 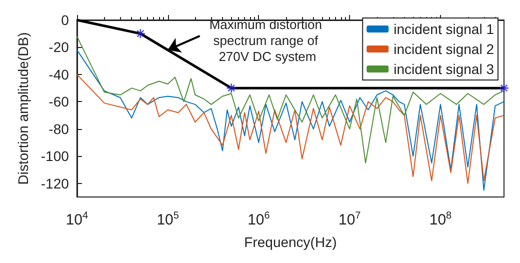 What do you see at coordinates (290, 242) in the screenshot?
I see `x-axis-title: Frequency(Hz)` at bounding box center [290, 242].